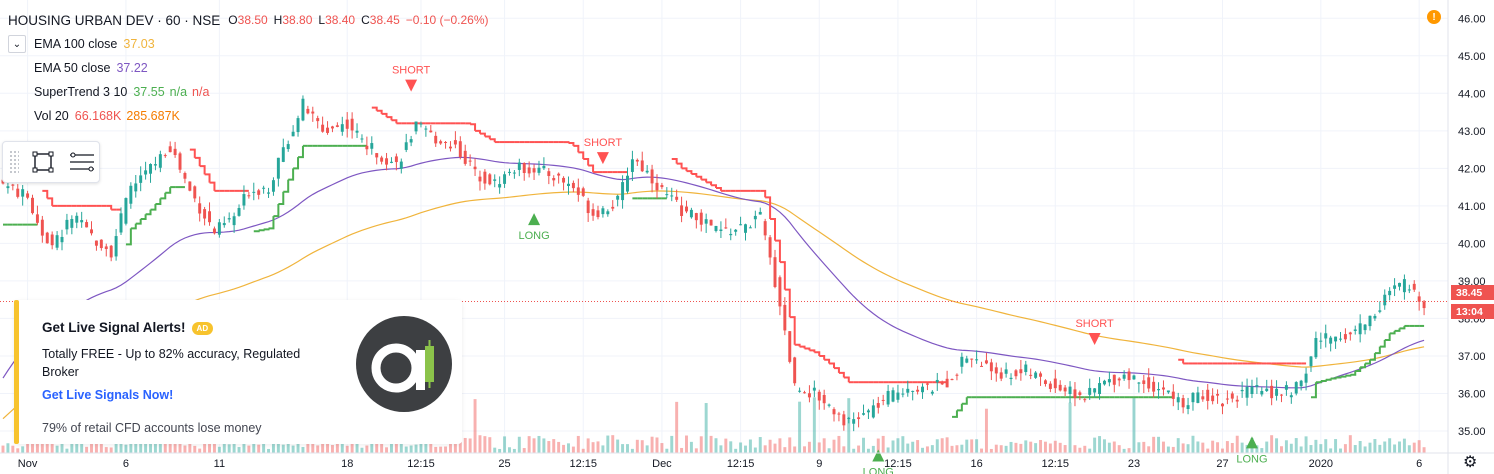 The image size is (1494, 474). What do you see at coordinates (132, 68) in the screenshot?
I see `indicator-value: 37.22` at bounding box center [132, 68].